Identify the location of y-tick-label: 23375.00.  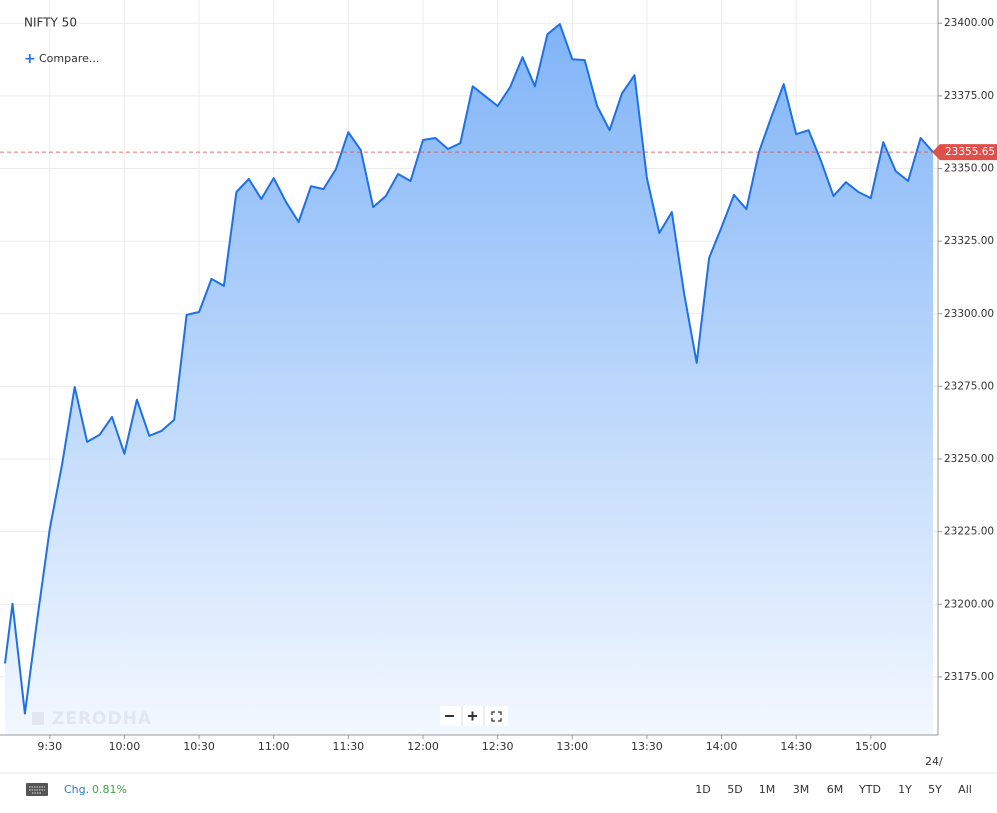
(969, 96).